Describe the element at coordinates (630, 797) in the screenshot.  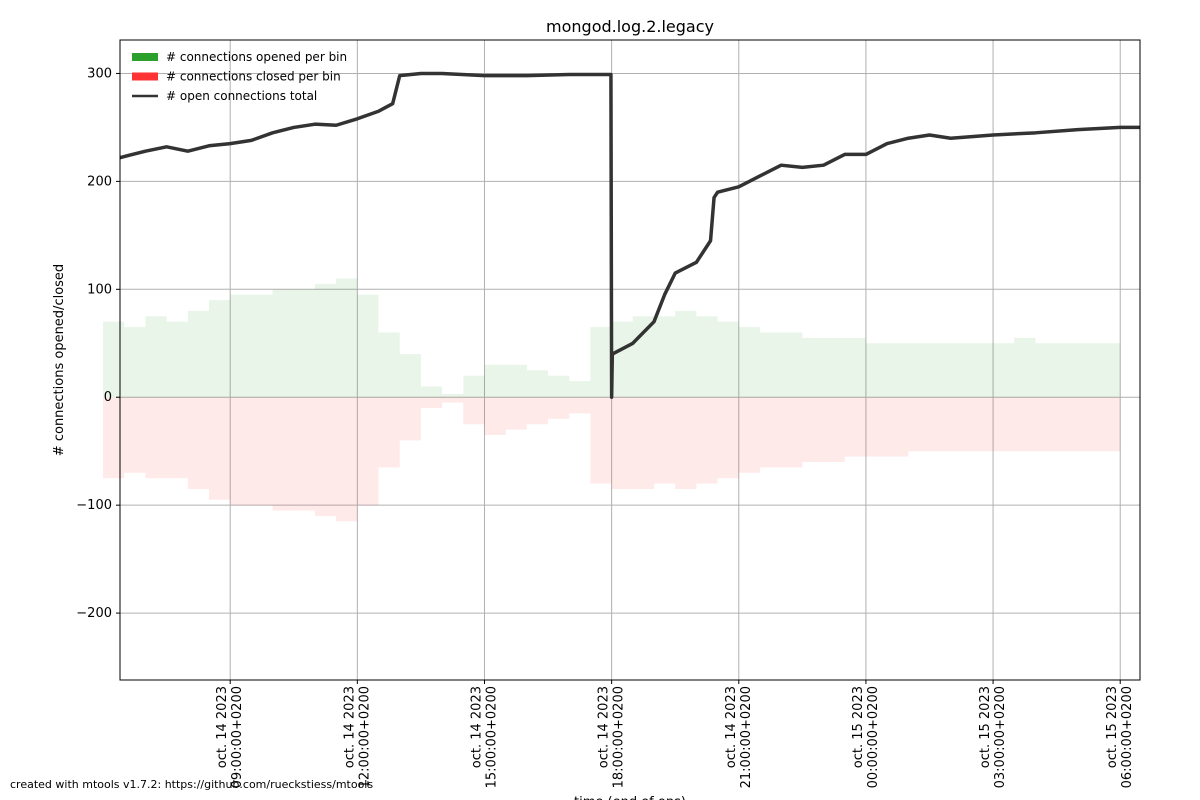
I see `x-axis-label: time (end of ops)` at that location.